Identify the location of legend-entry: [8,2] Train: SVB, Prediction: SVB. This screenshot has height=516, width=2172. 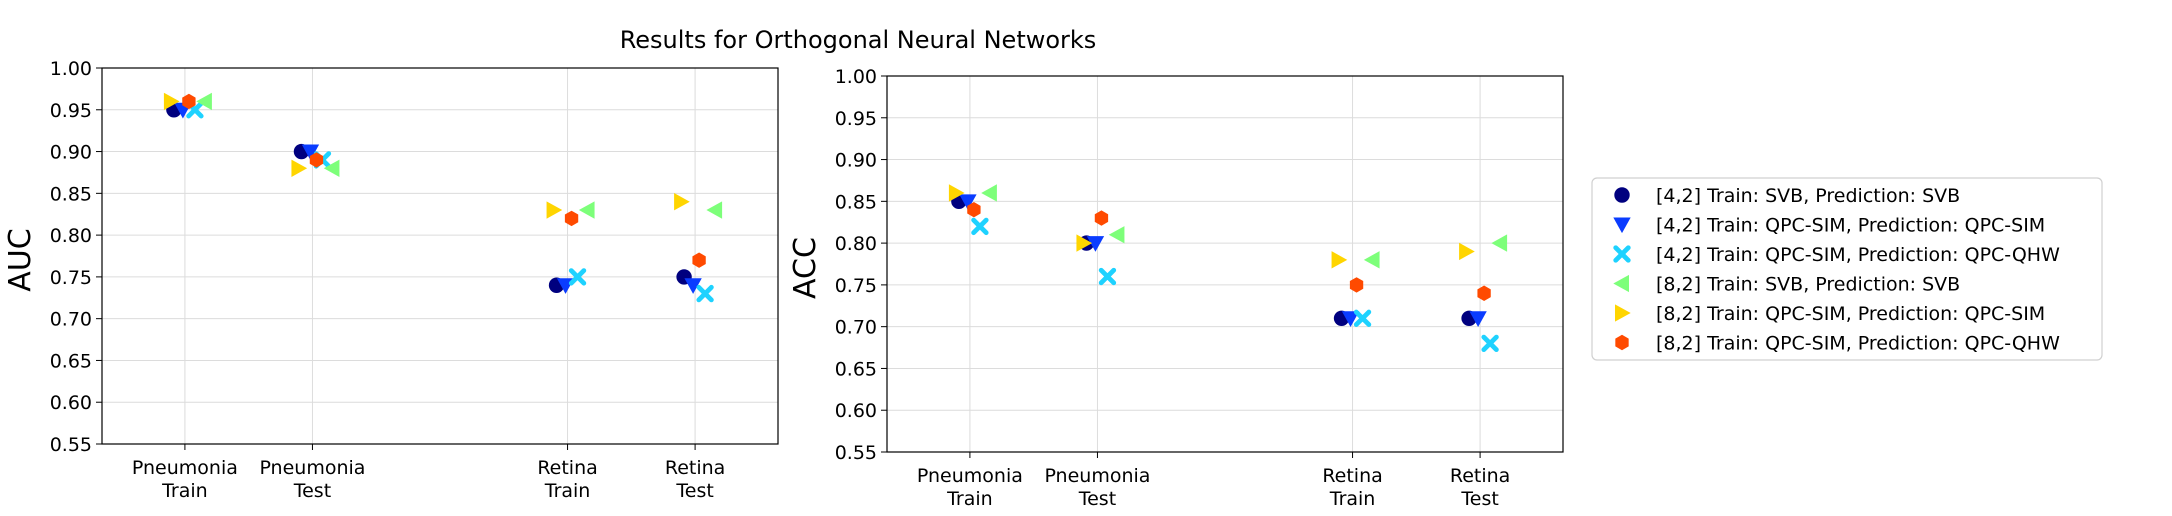
(1786, 285).